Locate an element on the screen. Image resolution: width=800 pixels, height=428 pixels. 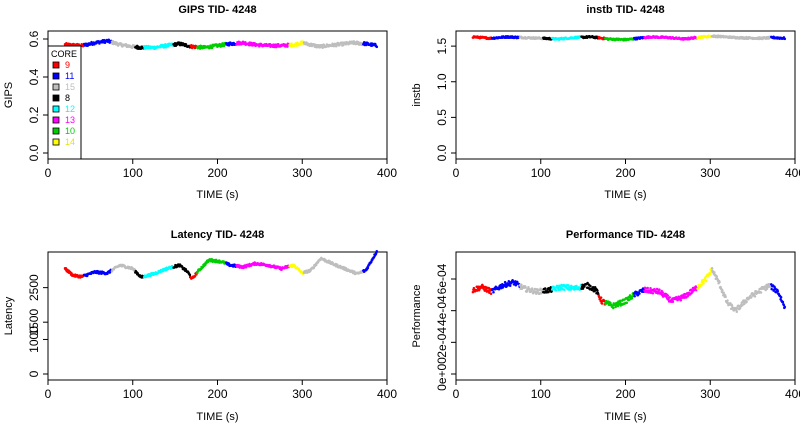
x-axis-label: TIME (s) is located at coordinates (217, 417).